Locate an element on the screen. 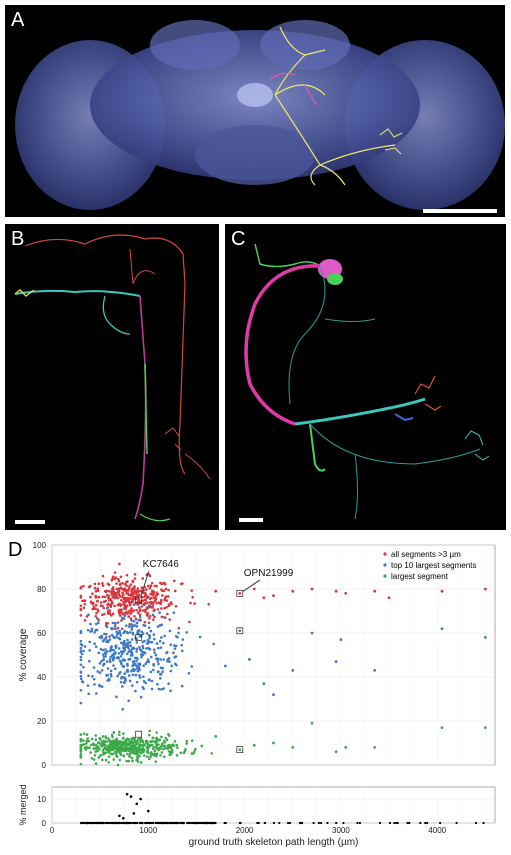  highlight-marker is located at coordinates (139, 600).